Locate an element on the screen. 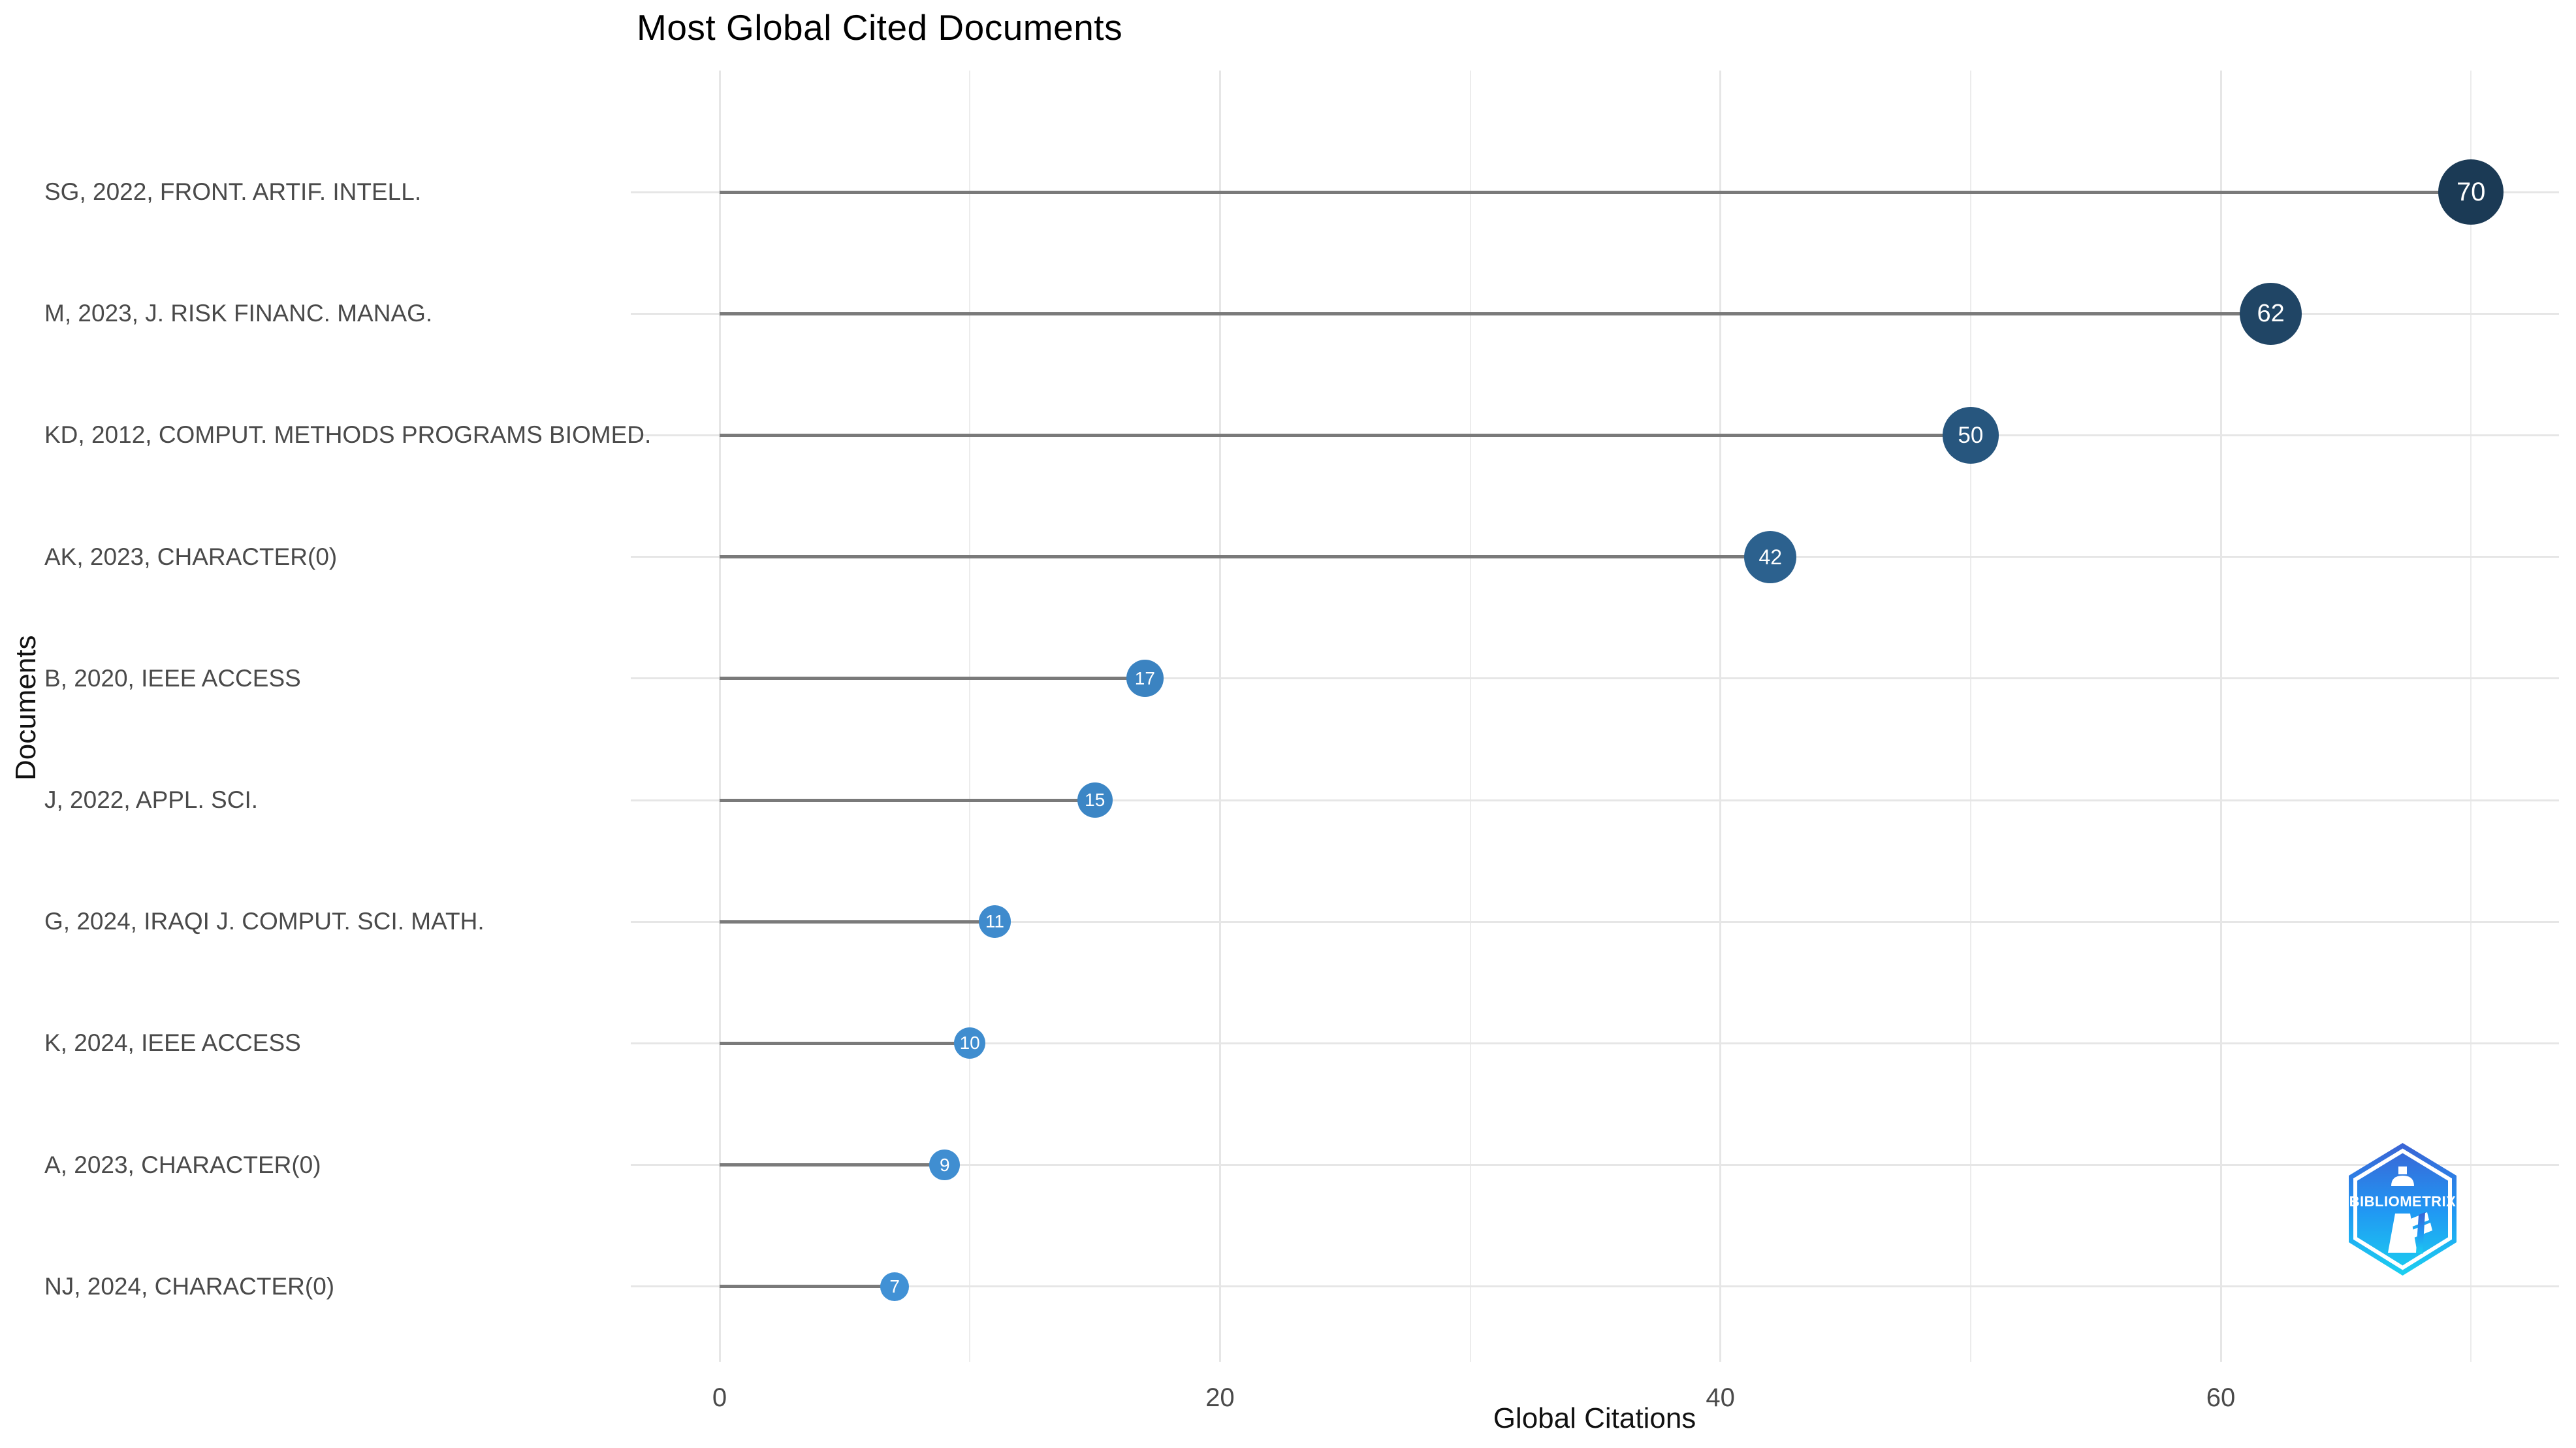 The height and width of the screenshot is (1448, 2576). chart-title: Most Global Cited Documents is located at coordinates (880, 27).